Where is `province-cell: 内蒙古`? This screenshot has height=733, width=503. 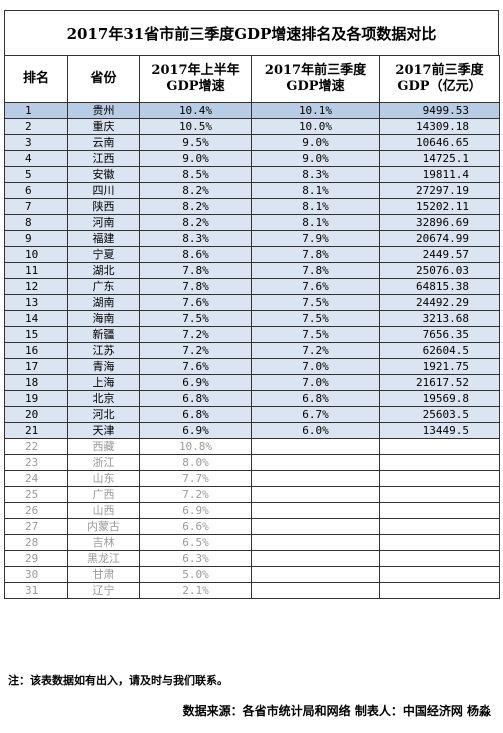 province-cell: 内蒙古 is located at coordinates (103, 526).